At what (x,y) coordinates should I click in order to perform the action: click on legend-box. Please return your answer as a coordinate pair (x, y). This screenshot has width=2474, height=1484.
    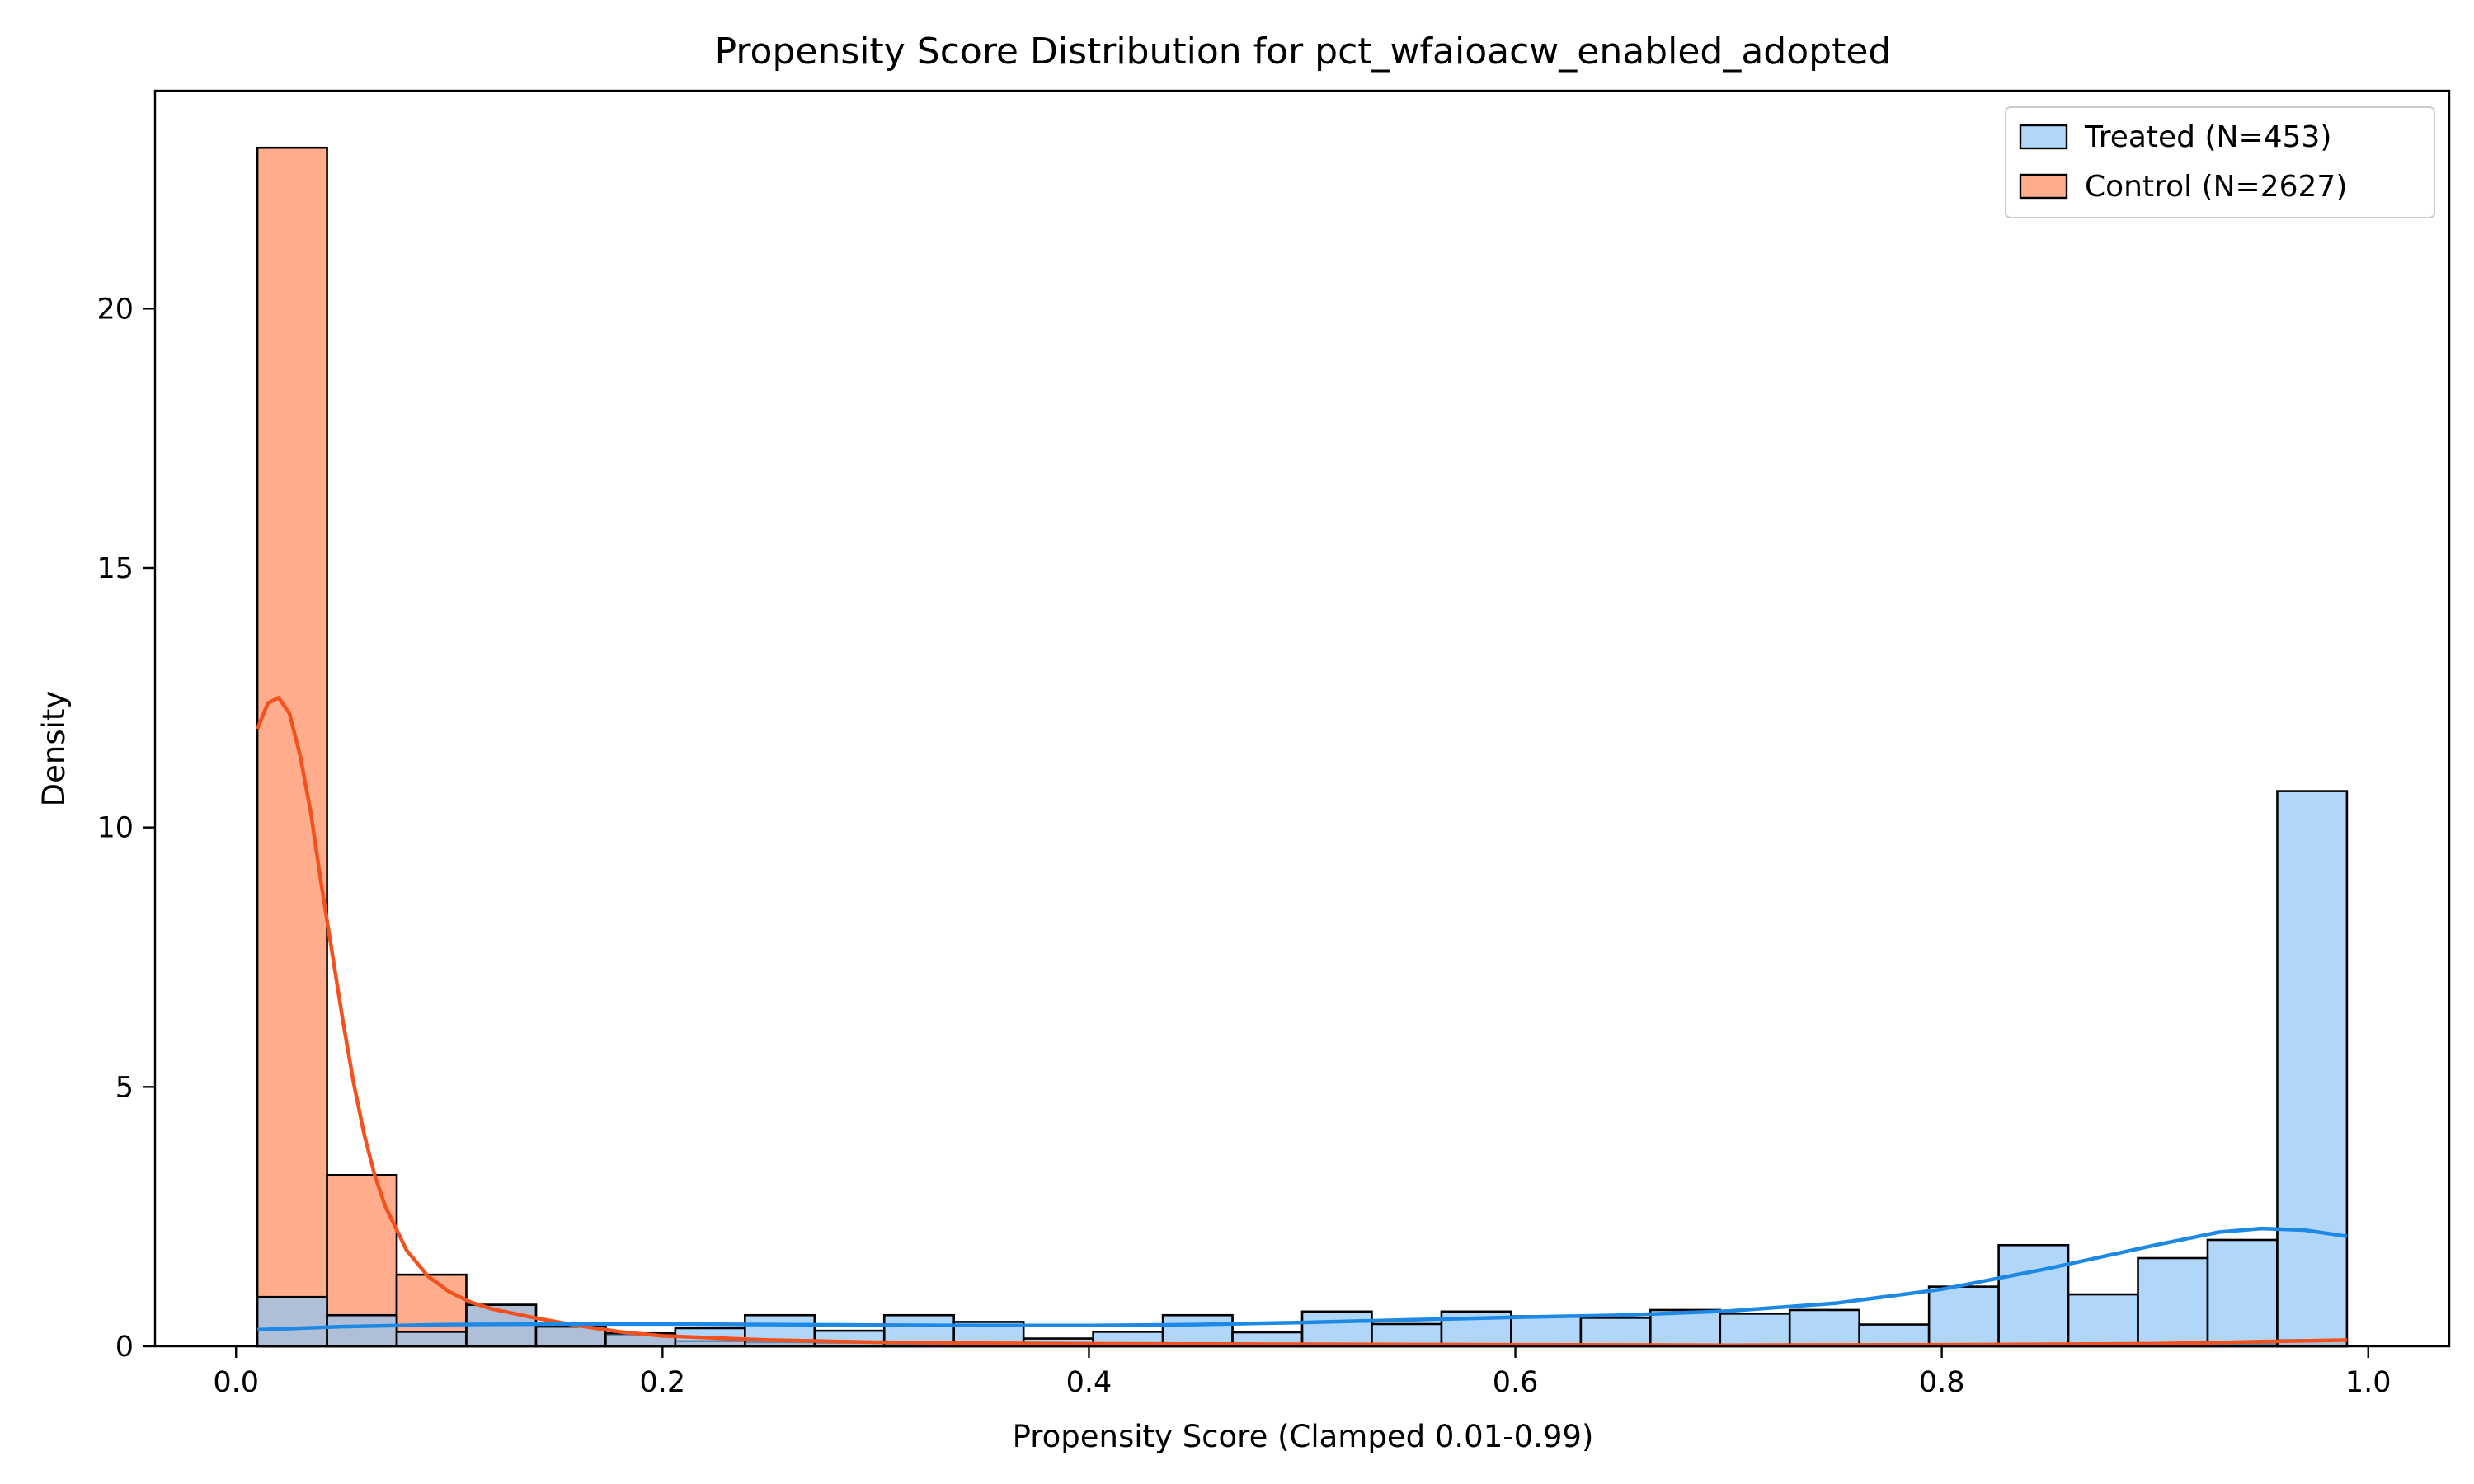
    Looking at the image, I should click on (2220, 162).